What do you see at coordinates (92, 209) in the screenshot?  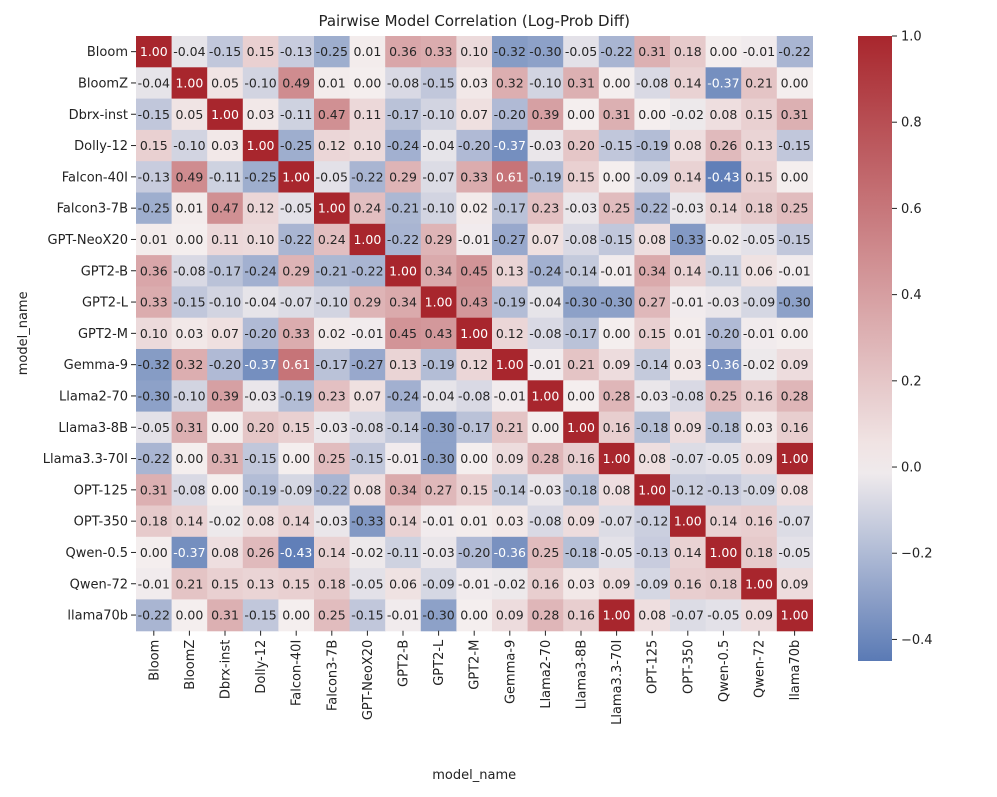 I see `y-tick-label: Falcon3-7B` at bounding box center [92, 209].